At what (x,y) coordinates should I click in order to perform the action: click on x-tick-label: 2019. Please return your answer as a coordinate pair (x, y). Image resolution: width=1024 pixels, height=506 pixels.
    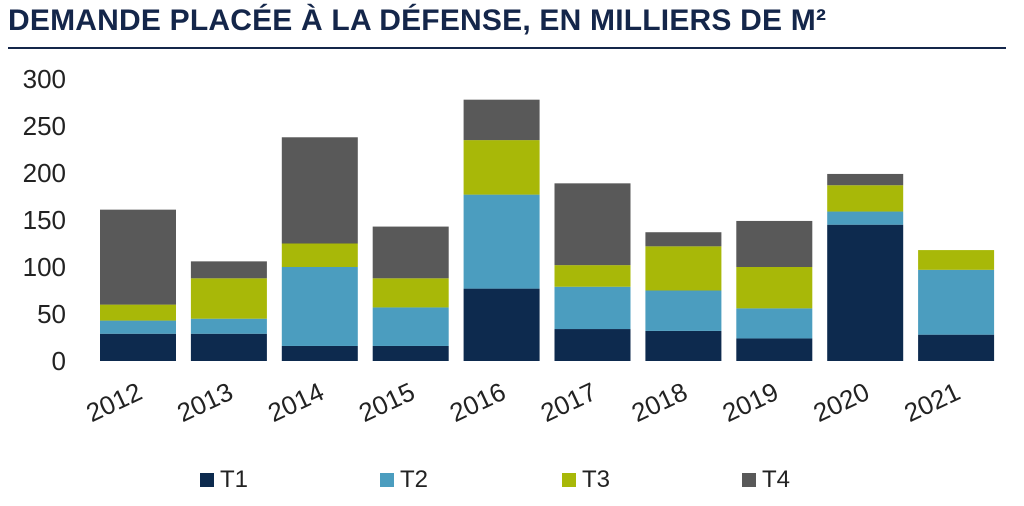
    Looking at the image, I should click on (750, 402).